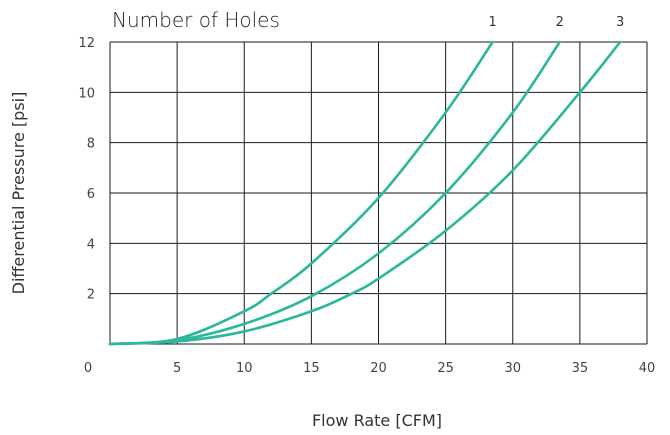 This screenshot has height=435, width=670. I want to click on y-tick-label: 8, so click(91, 144).